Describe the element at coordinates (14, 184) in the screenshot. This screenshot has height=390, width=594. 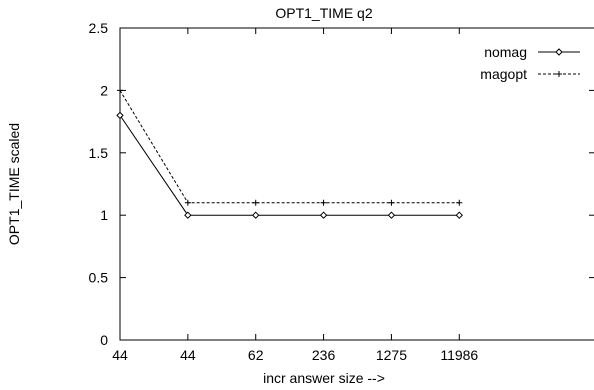
I see `y-axis-label: OPT1_TIME scaled` at that location.